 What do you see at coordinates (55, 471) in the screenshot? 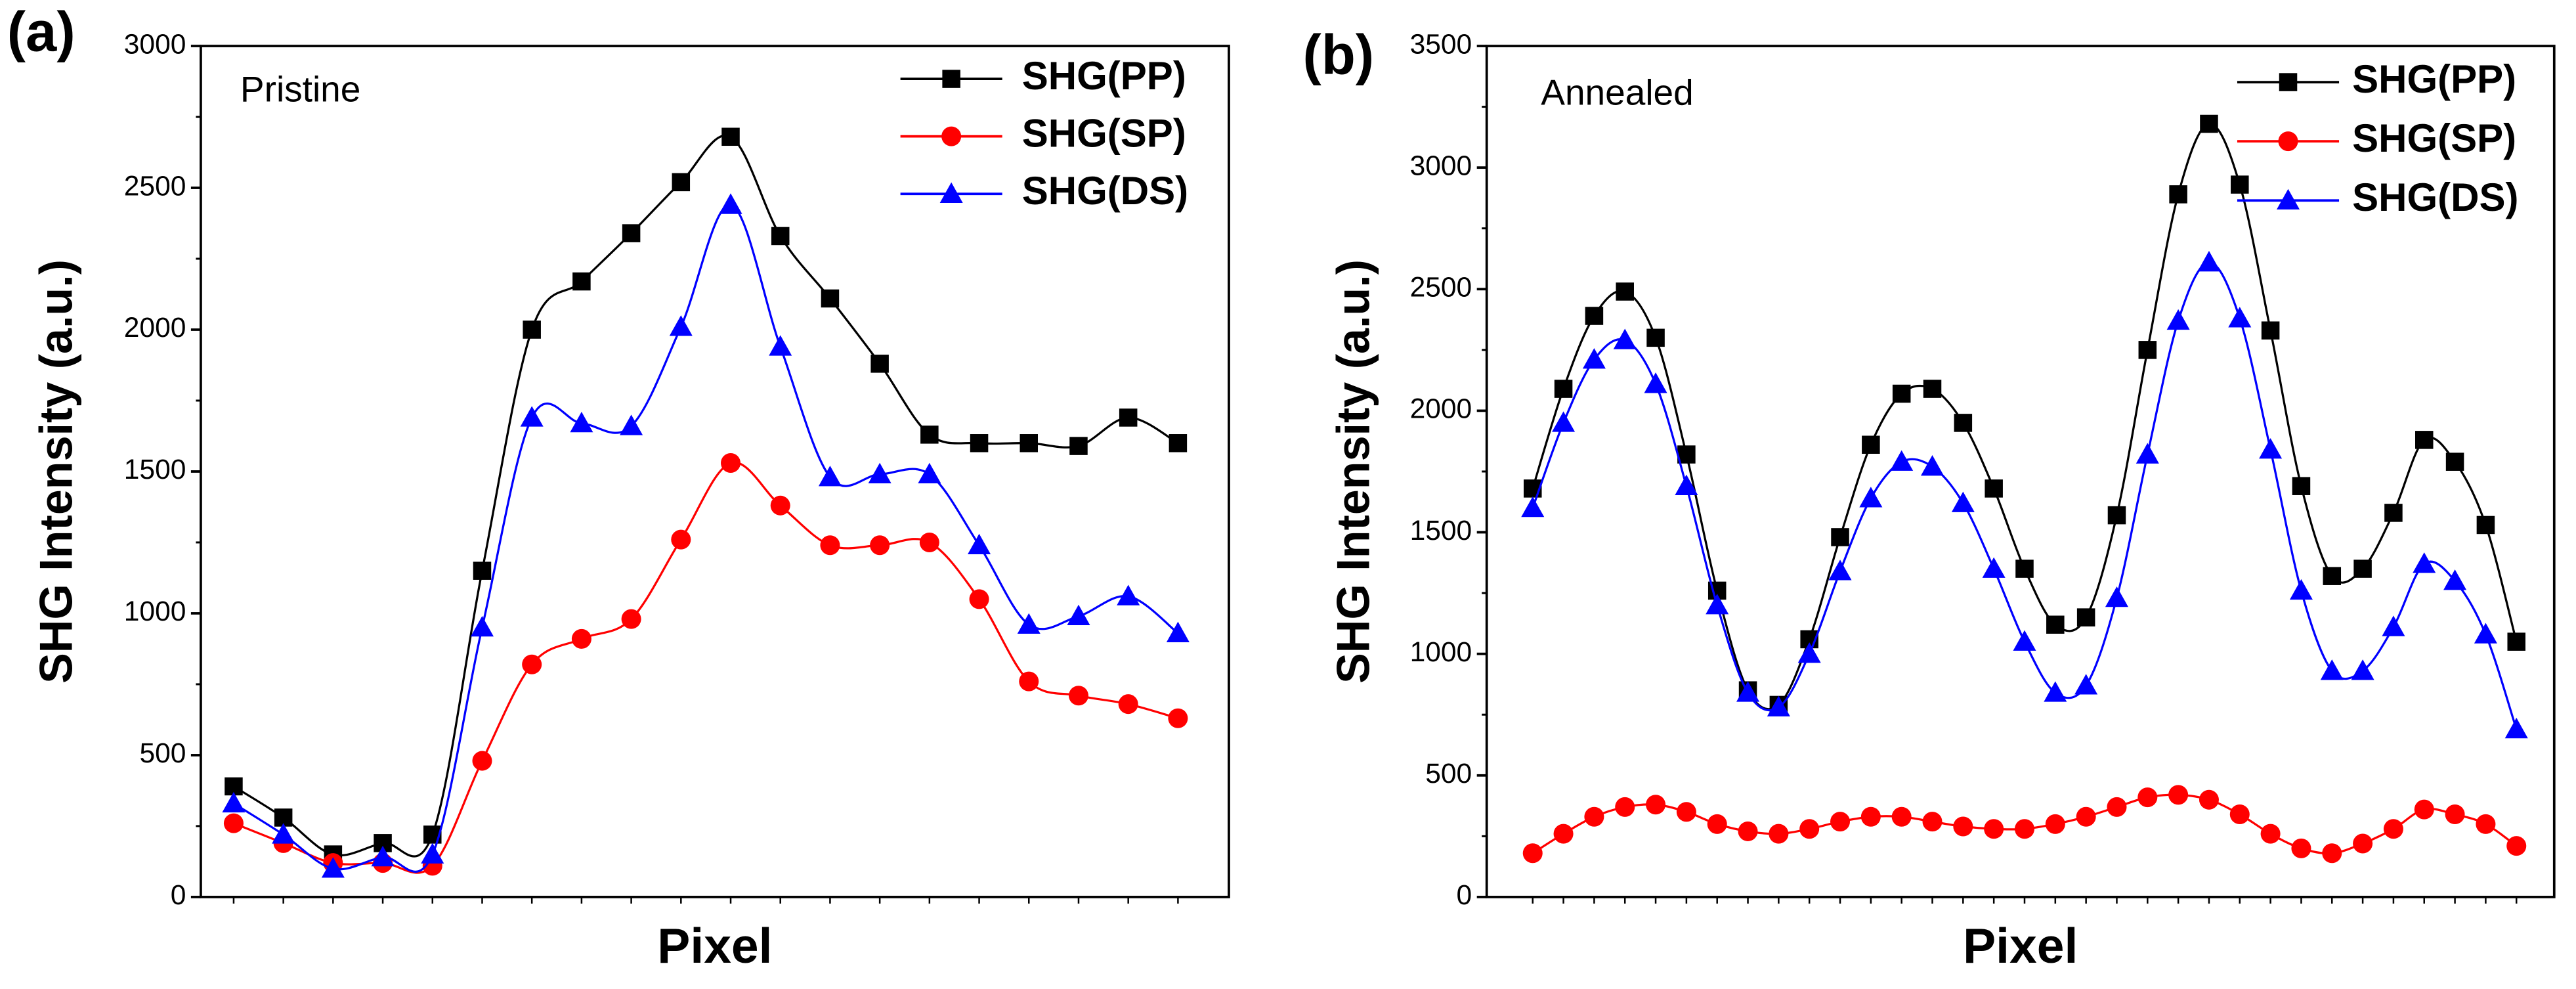
I see `y-axis-label: SHG Intensity (a.u.)` at bounding box center [55, 471].